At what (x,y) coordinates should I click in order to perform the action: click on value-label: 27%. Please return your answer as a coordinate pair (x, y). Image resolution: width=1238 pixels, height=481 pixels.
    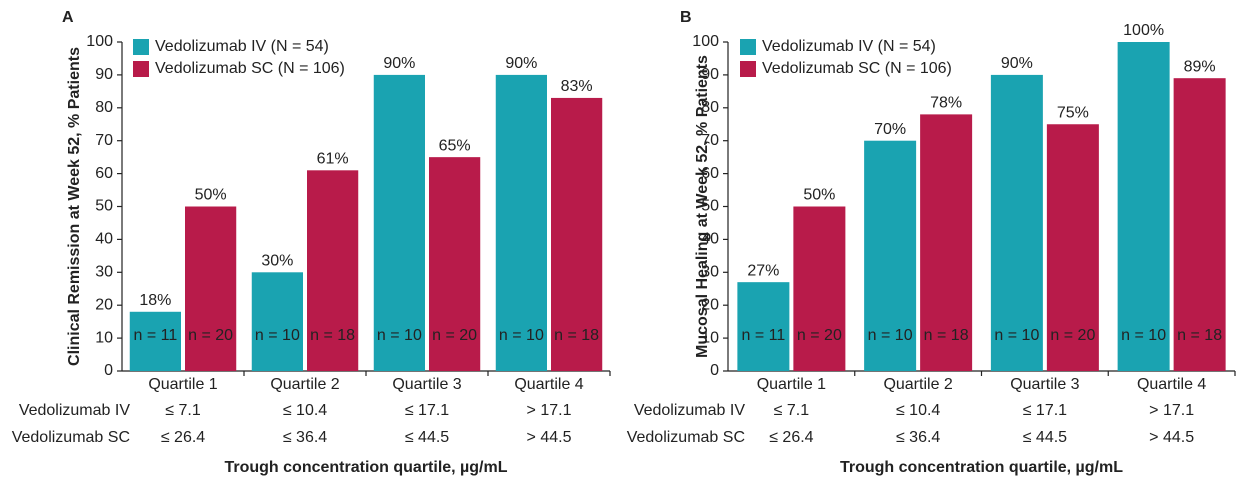
    Looking at the image, I should click on (763, 270).